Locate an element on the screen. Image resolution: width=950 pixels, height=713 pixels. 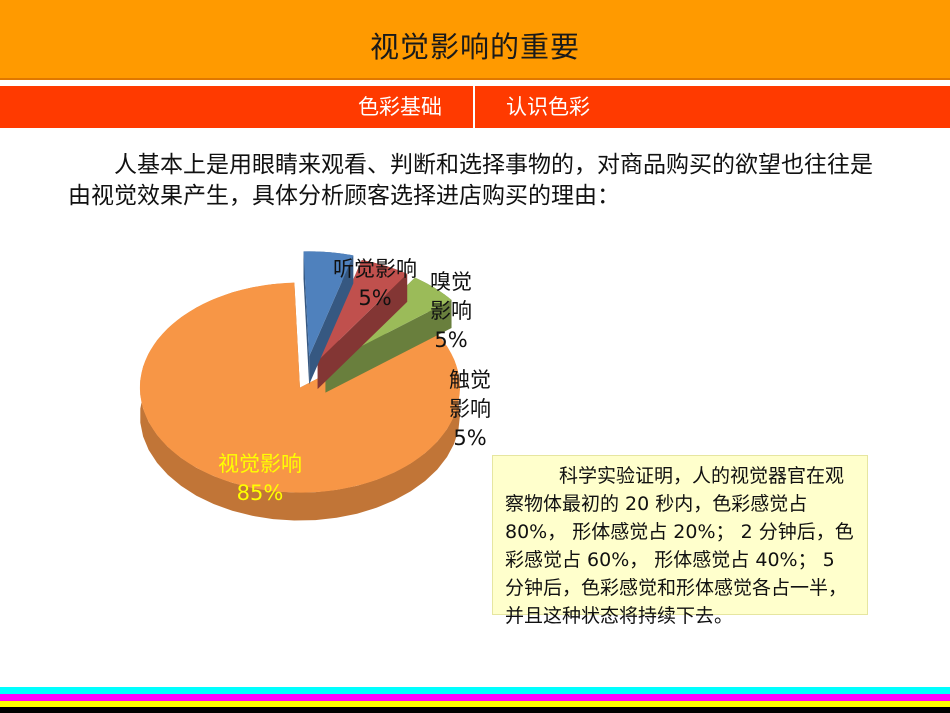
sub-header-bar: 色彩基础 认识色彩 is located at coordinates (475, 107).